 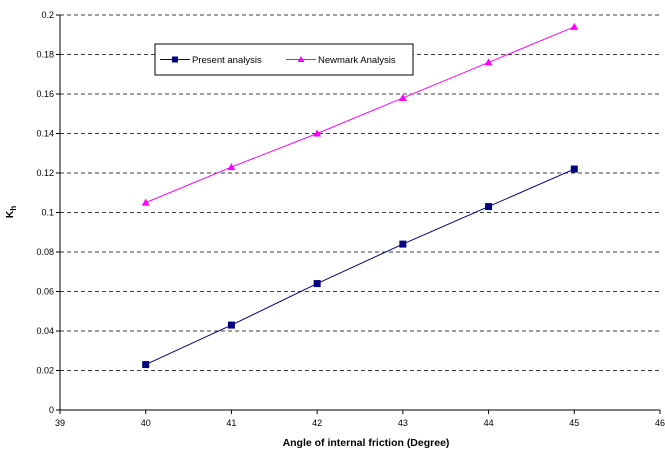 What do you see at coordinates (146, 423) in the screenshot?
I see `x-tick-label: 40` at bounding box center [146, 423].